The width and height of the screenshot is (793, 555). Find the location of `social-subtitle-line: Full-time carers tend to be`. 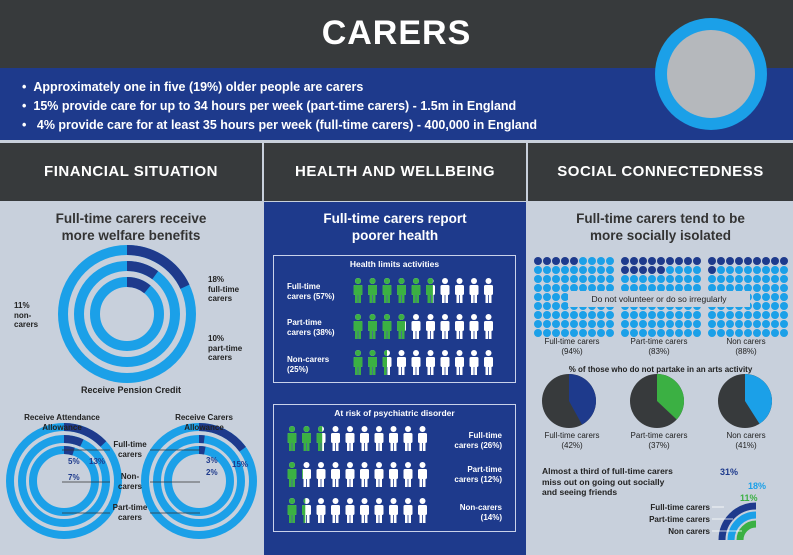

social-subtitle-line: Full-time carers tend to be is located at coordinates (660, 218).